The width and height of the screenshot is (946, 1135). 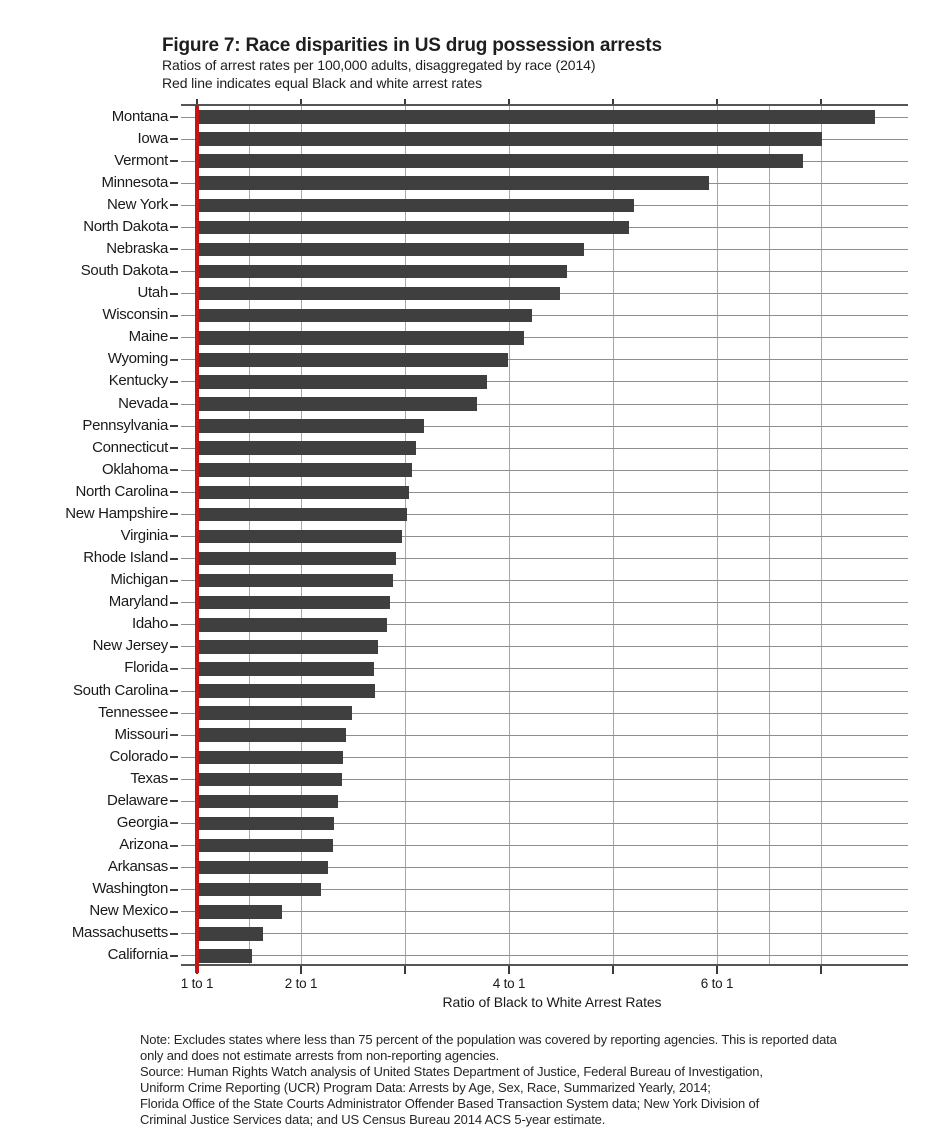 What do you see at coordinates (133, 712) in the screenshot?
I see `state-label: Tennessee` at bounding box center [133, 712].